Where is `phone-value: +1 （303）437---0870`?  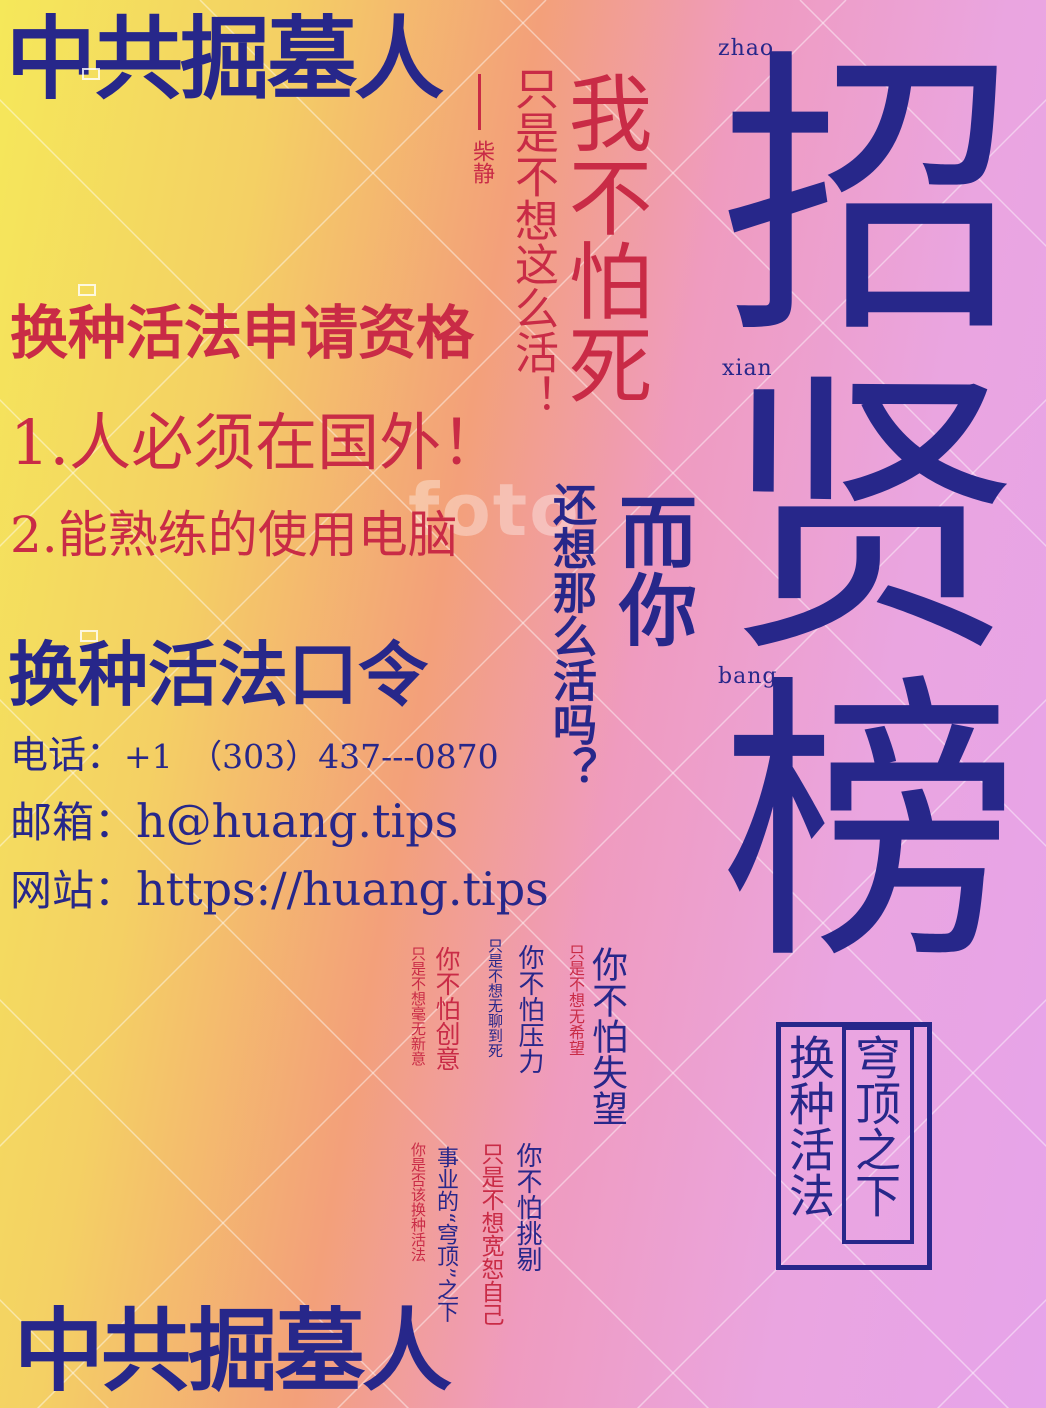
phone-value: +1 （303）437---0870 is located at coordinates (311, 756).